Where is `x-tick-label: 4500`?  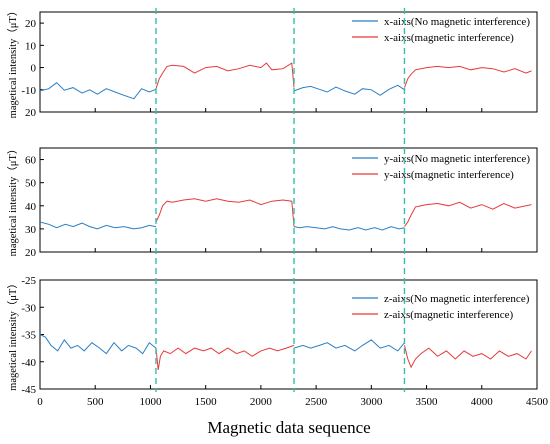
x-tick-label: 4500 is located at coordinates (537, 402).